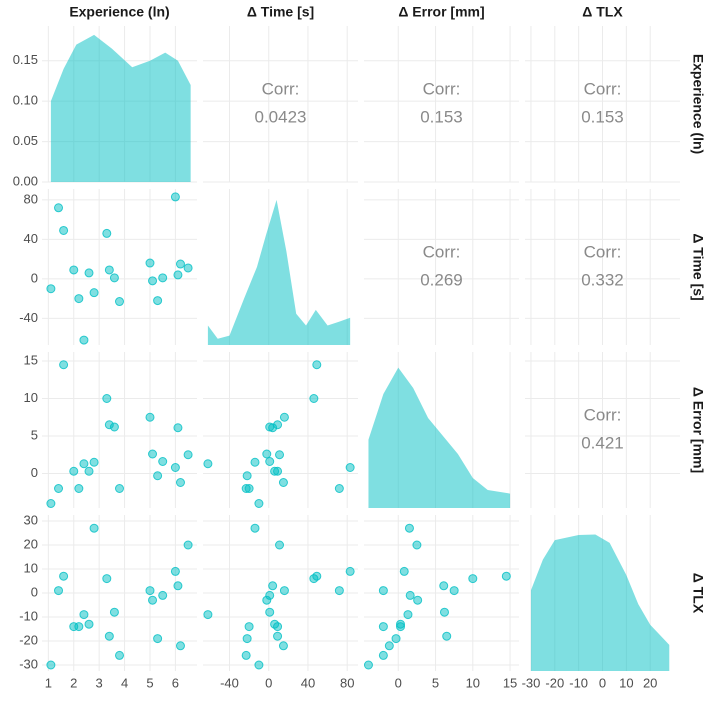  I want to click on corr-value: 0.421, so click(602, 442).